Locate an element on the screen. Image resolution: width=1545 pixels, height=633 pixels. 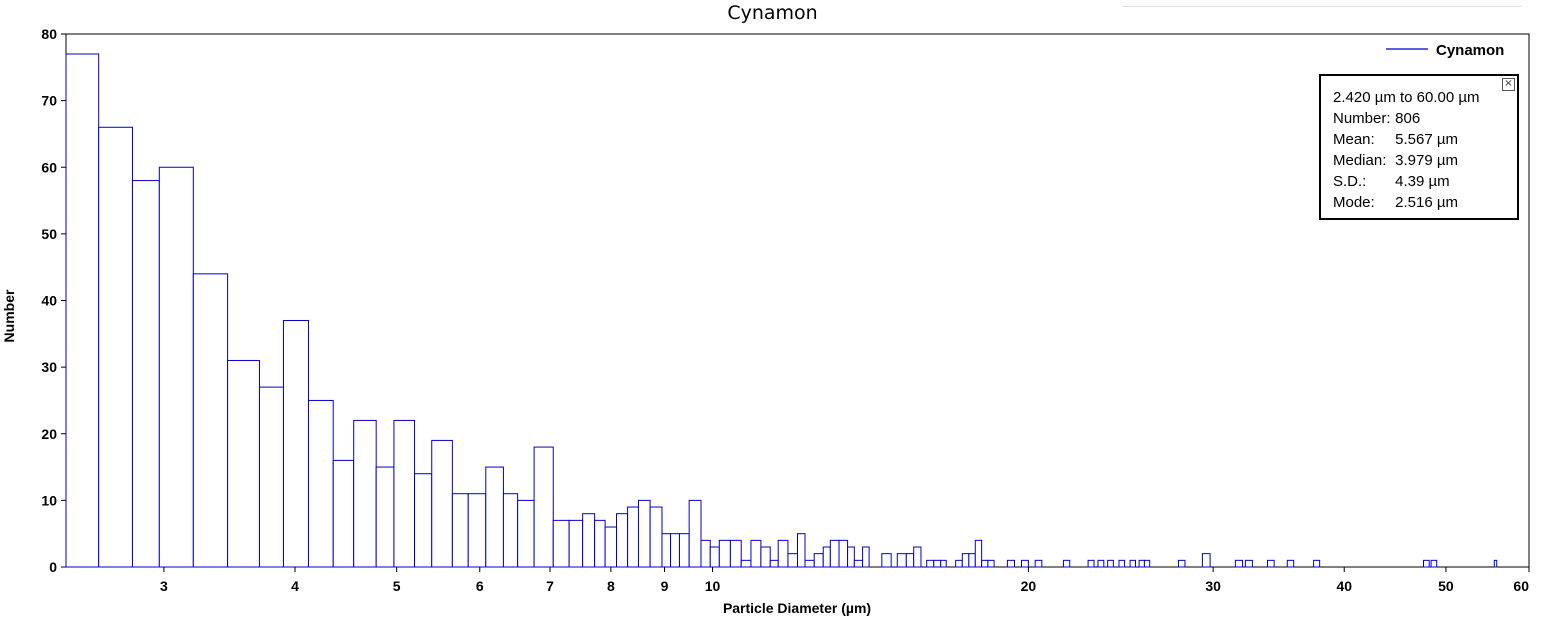
stats-label: Mean: is located at coordinates (1354, 139).